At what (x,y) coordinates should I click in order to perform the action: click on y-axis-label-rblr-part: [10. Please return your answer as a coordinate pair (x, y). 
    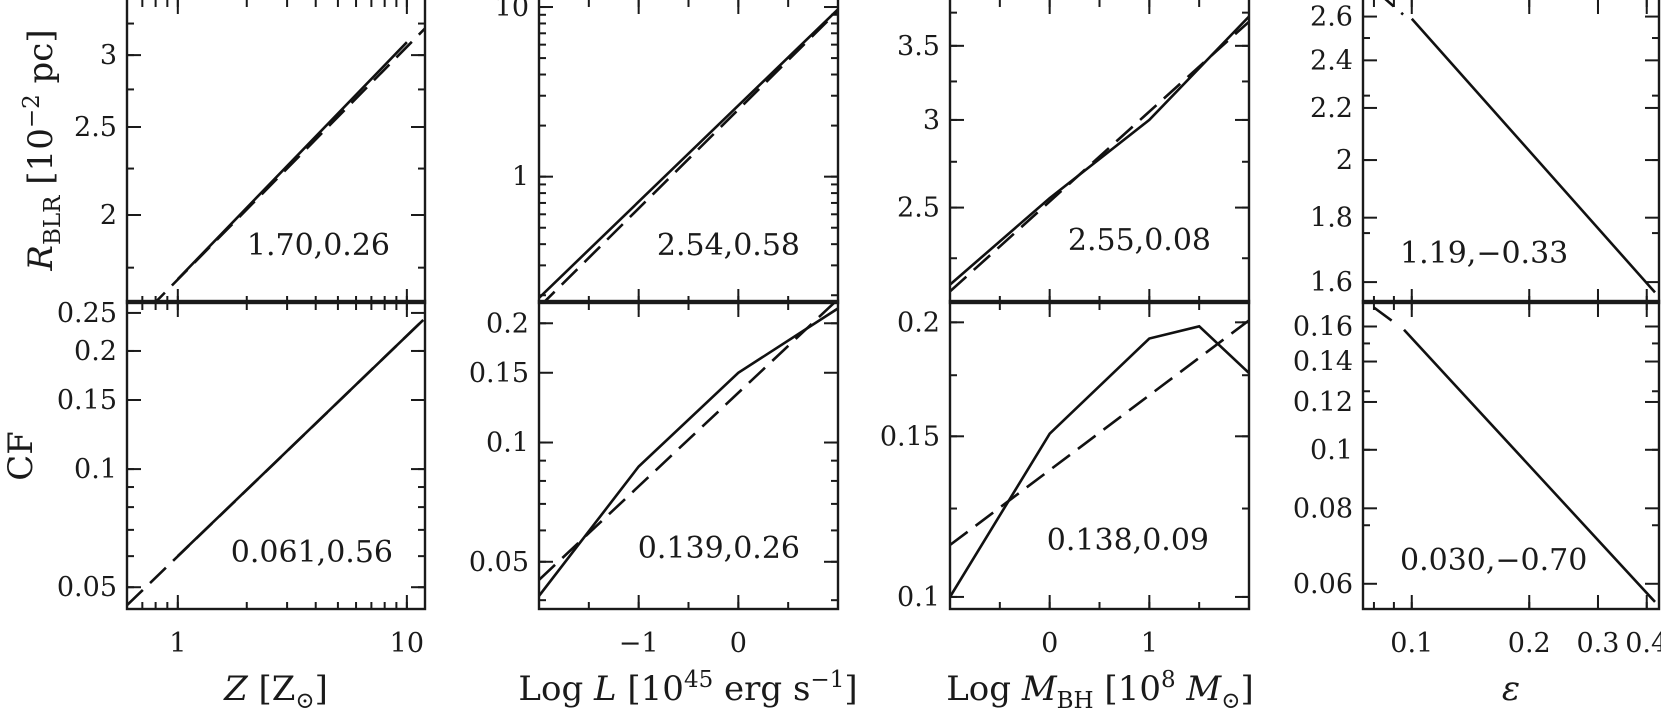
    Looking at the image, I should click on (41, 161).